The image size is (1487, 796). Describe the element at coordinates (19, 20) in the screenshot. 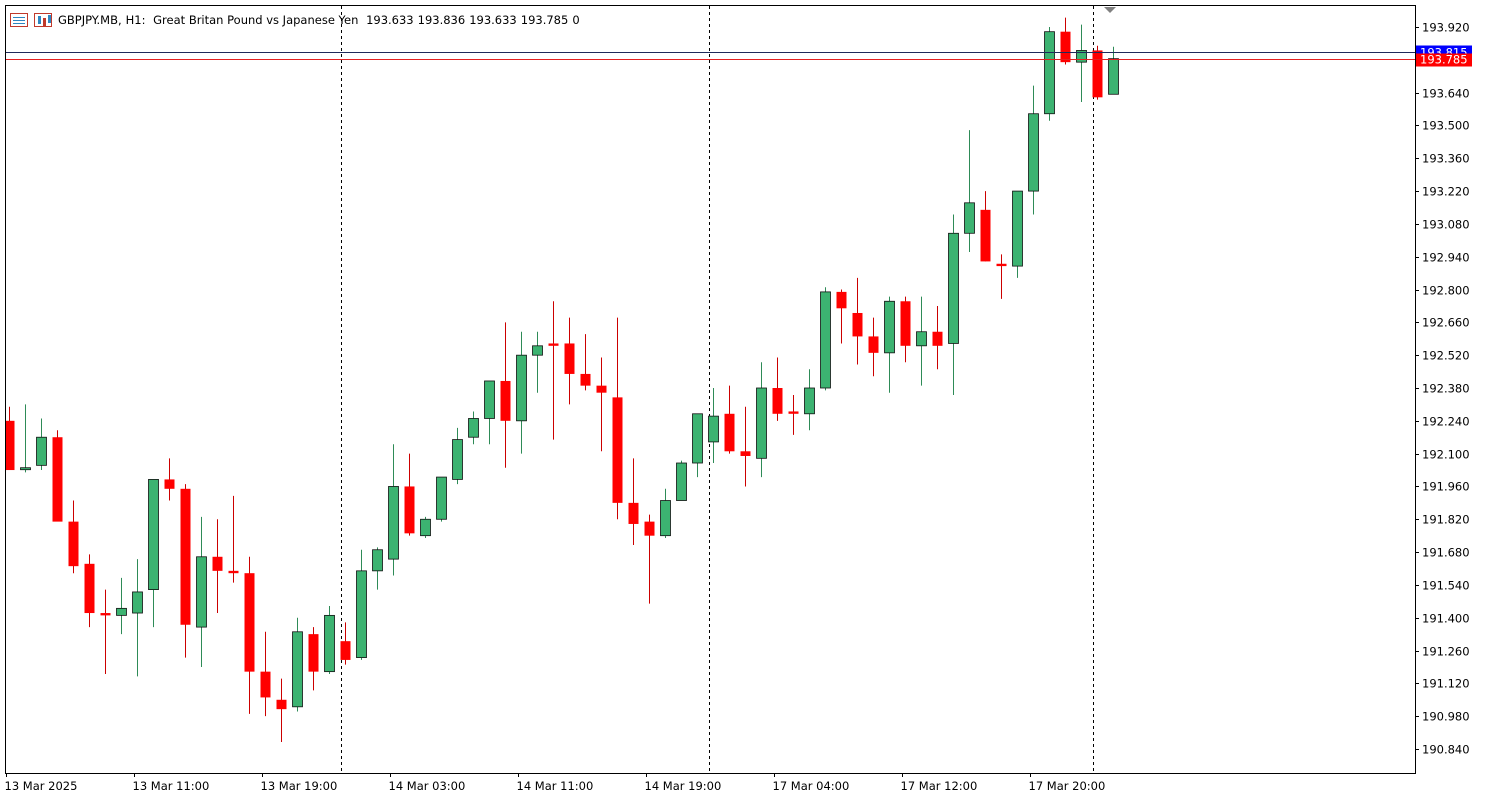

I see `market-watch-icon` at that location.